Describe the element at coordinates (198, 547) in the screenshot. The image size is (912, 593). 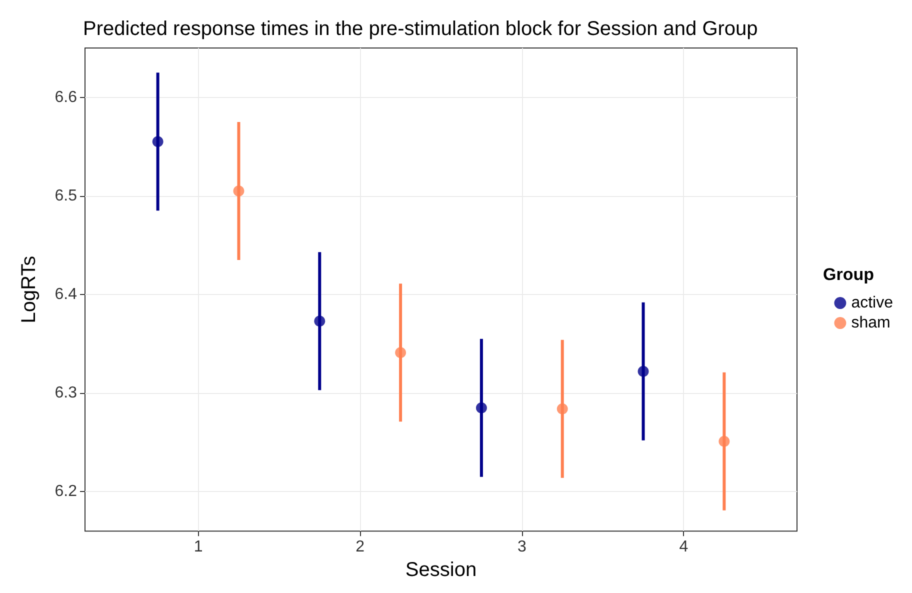
I see `x-tick-label: 1` at that location.